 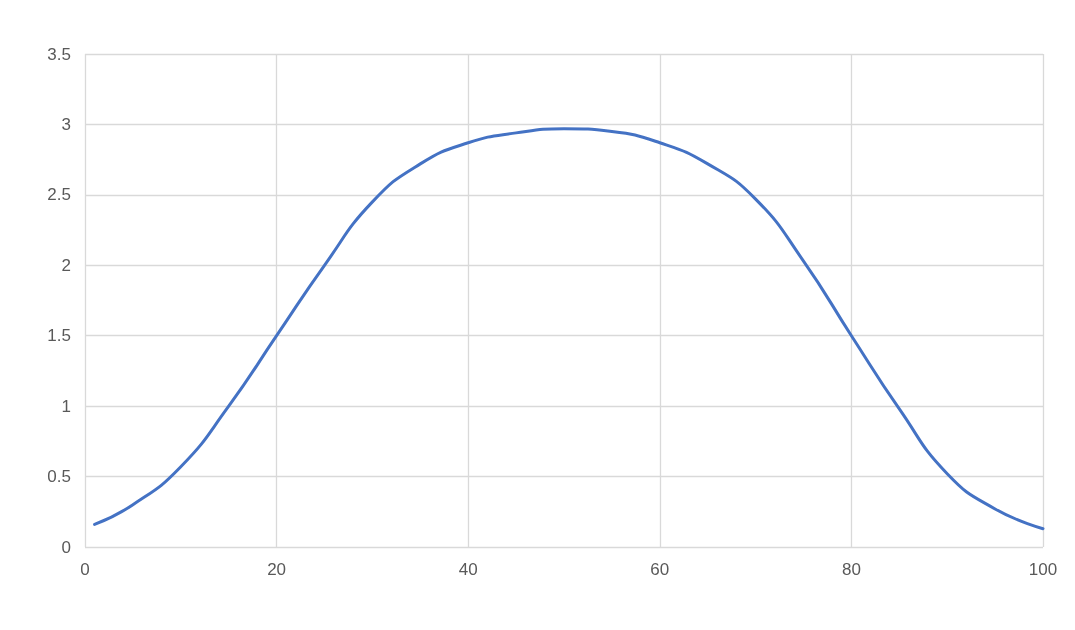 I want to click on y-tick-label: 1, so click(x=66, y=406).